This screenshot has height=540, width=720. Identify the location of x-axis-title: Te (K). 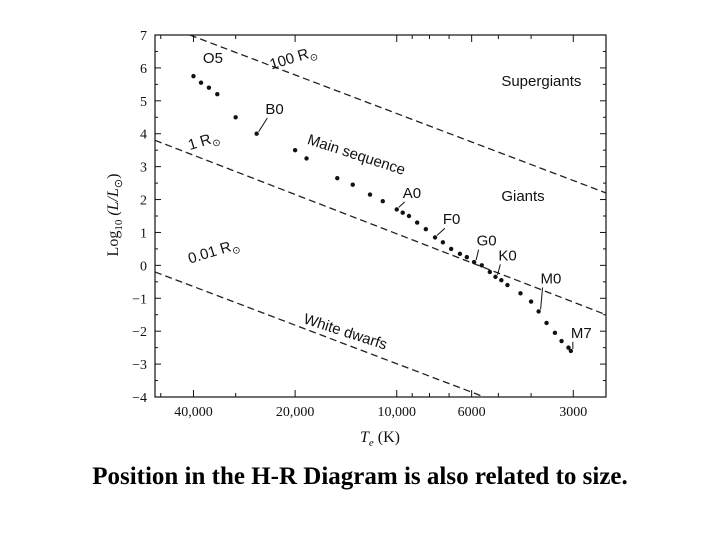
(380, 439).